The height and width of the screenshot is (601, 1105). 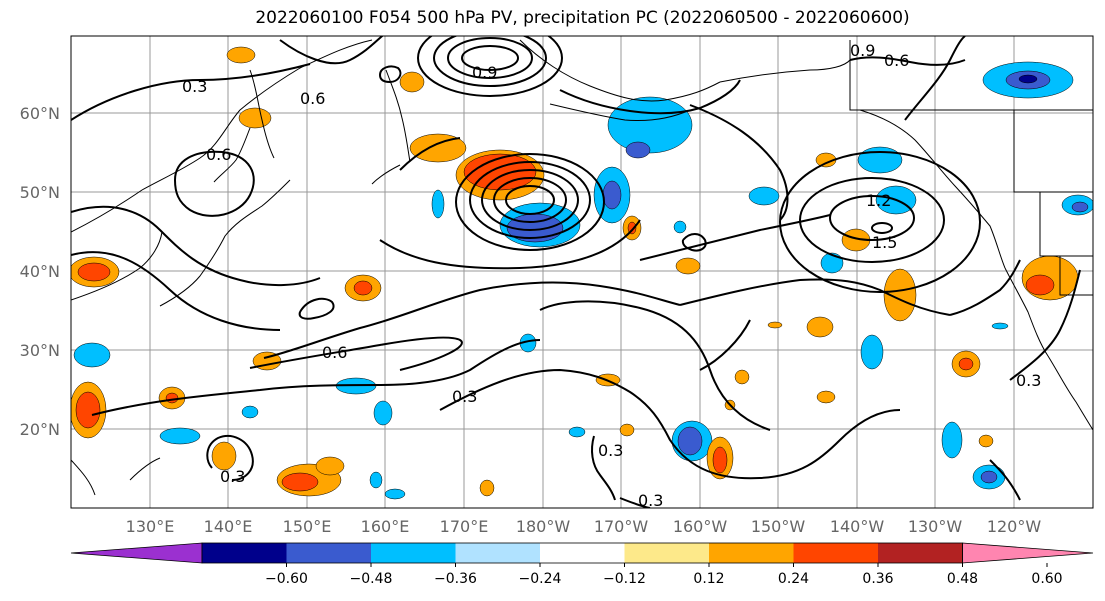 What do you see at coordinates (778, 526) in the screenshot?
I see `lon-tick-label: 150°W` at bounding box center [778, 526].